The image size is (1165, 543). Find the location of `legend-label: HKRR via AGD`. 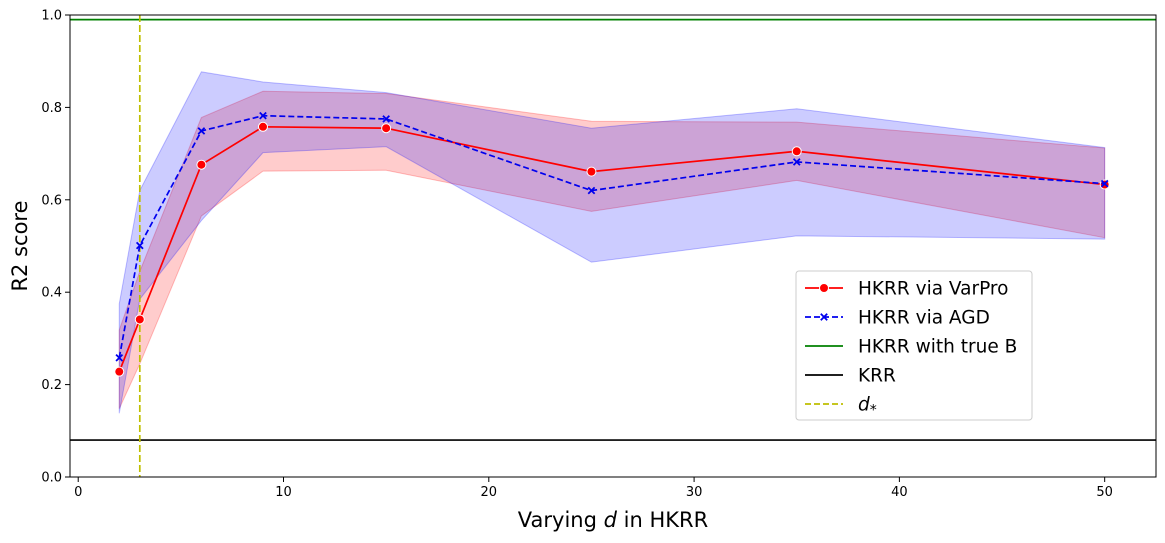

legend-label: HKRR via AGD is located at coordinates (924, 318).